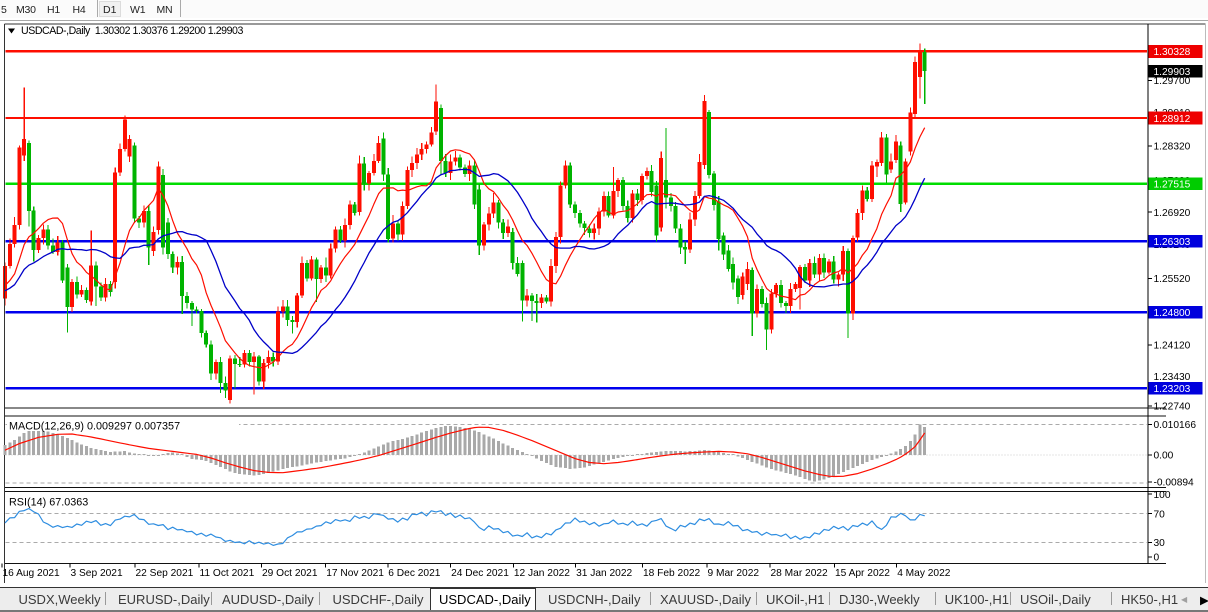 The height and width of the screenshot is (612, 1208). Describe the element at coordinates (290, 573) in the screenshot. I see `svg-text: 29 Oct 2021` at that location.